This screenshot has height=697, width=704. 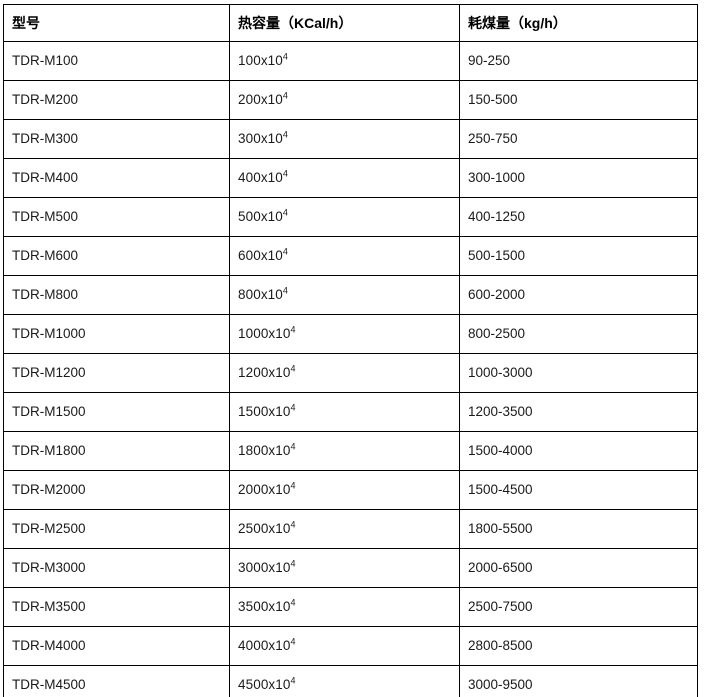 What do you see at coordinates (578, 256) in the screenshot?
I see `cell-coal-consumption: 500-1500` at bounding box center [578, 256].